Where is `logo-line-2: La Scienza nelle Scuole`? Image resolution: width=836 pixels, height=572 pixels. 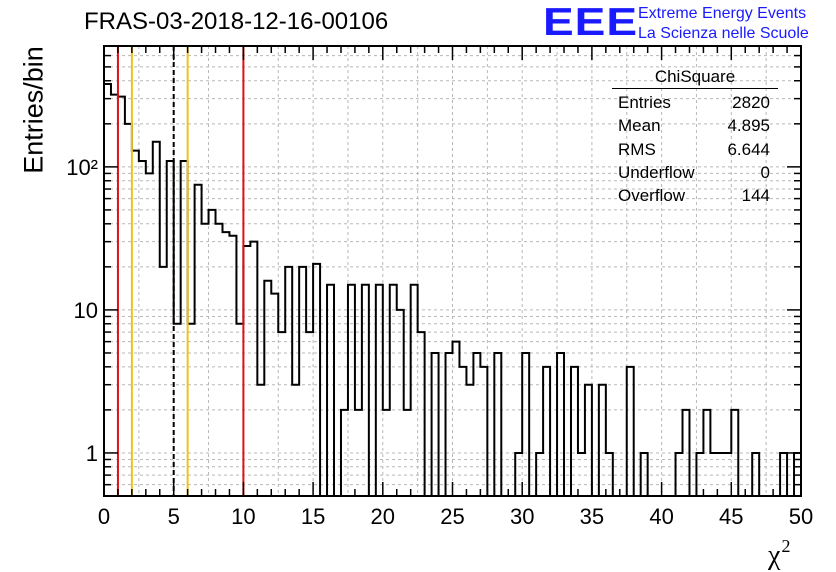 logo-line-2: La Scienza nelle Scuole is located at coordinates (723, 33).